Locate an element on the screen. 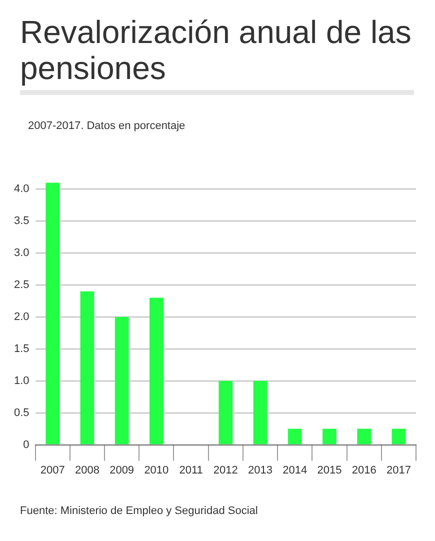 This screenshot has width=435, height=541. y-tick-label: 1.5 is located at coordinates (22, 348).